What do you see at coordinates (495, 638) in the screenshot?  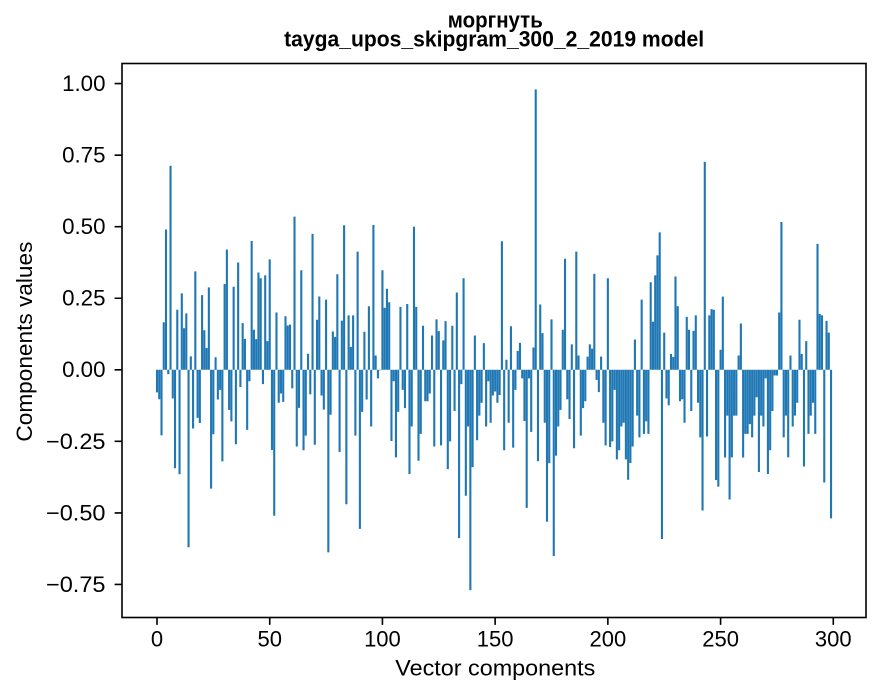 I see `svg-text: 150` at bounding box center [495, 638].